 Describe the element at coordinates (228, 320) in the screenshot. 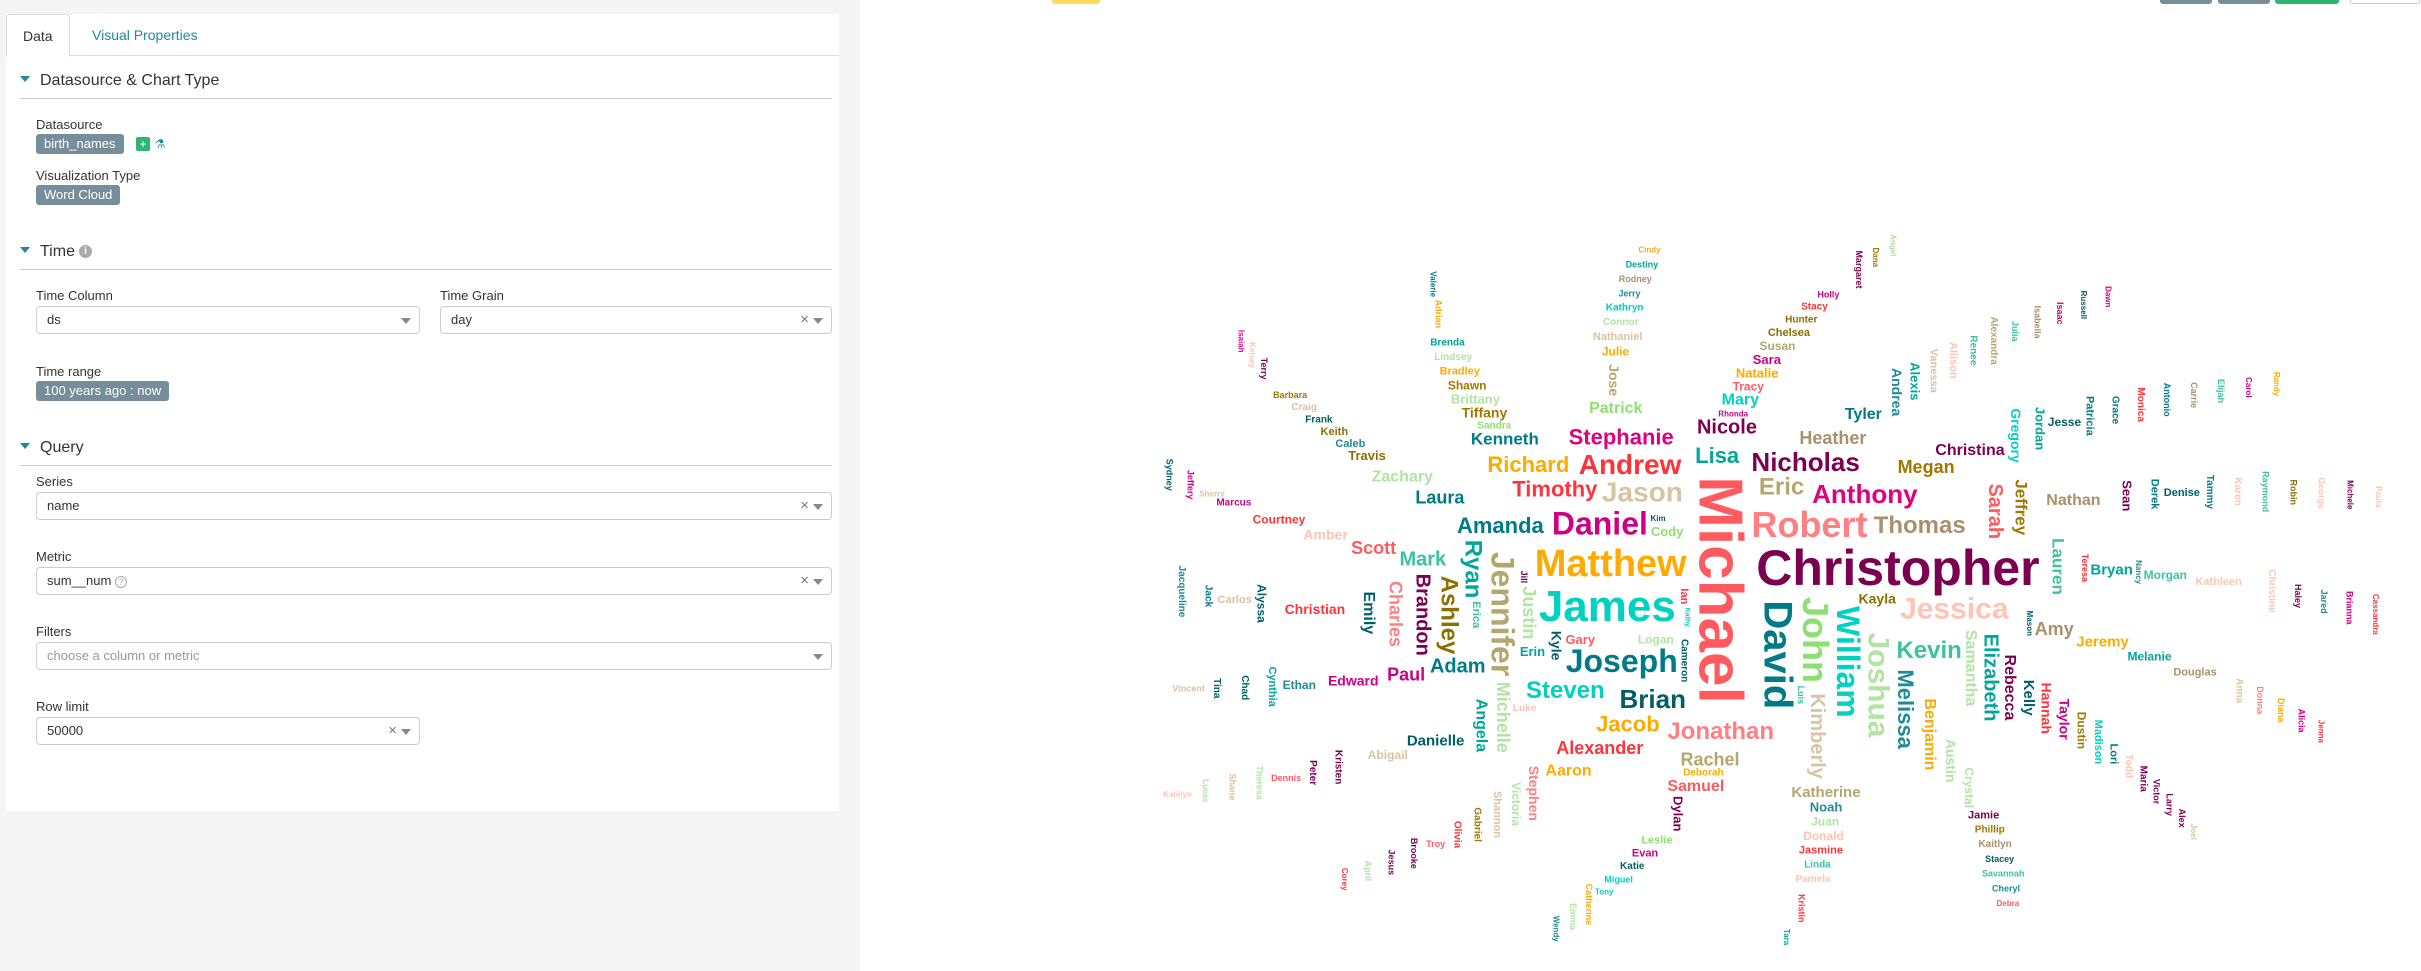

I see `time-column-select: ds` at that location.